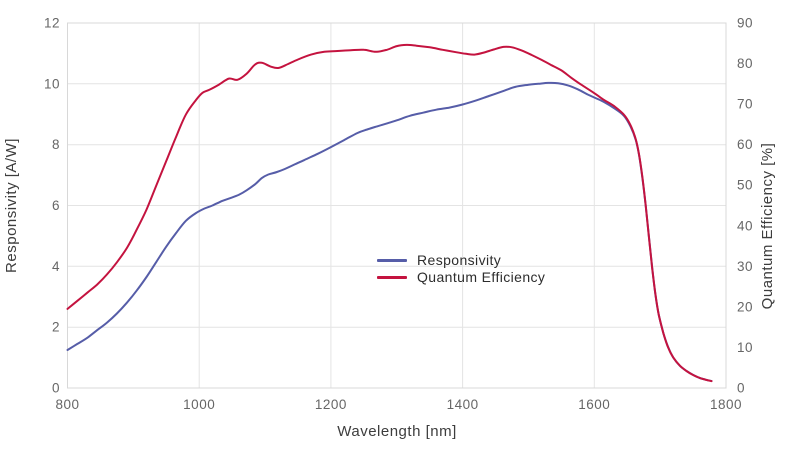 This screenshot has width=800, height=452. What do you see at coordinates (392, 277) in the screenshot?
I see `quantum-efficiency-line-swatch` at bounding box center [392, 277].